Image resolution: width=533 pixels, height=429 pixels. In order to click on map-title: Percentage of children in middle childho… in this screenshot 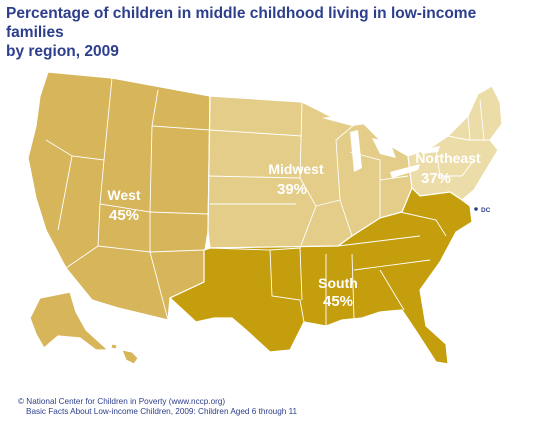, I will do `click(256, 32)`.